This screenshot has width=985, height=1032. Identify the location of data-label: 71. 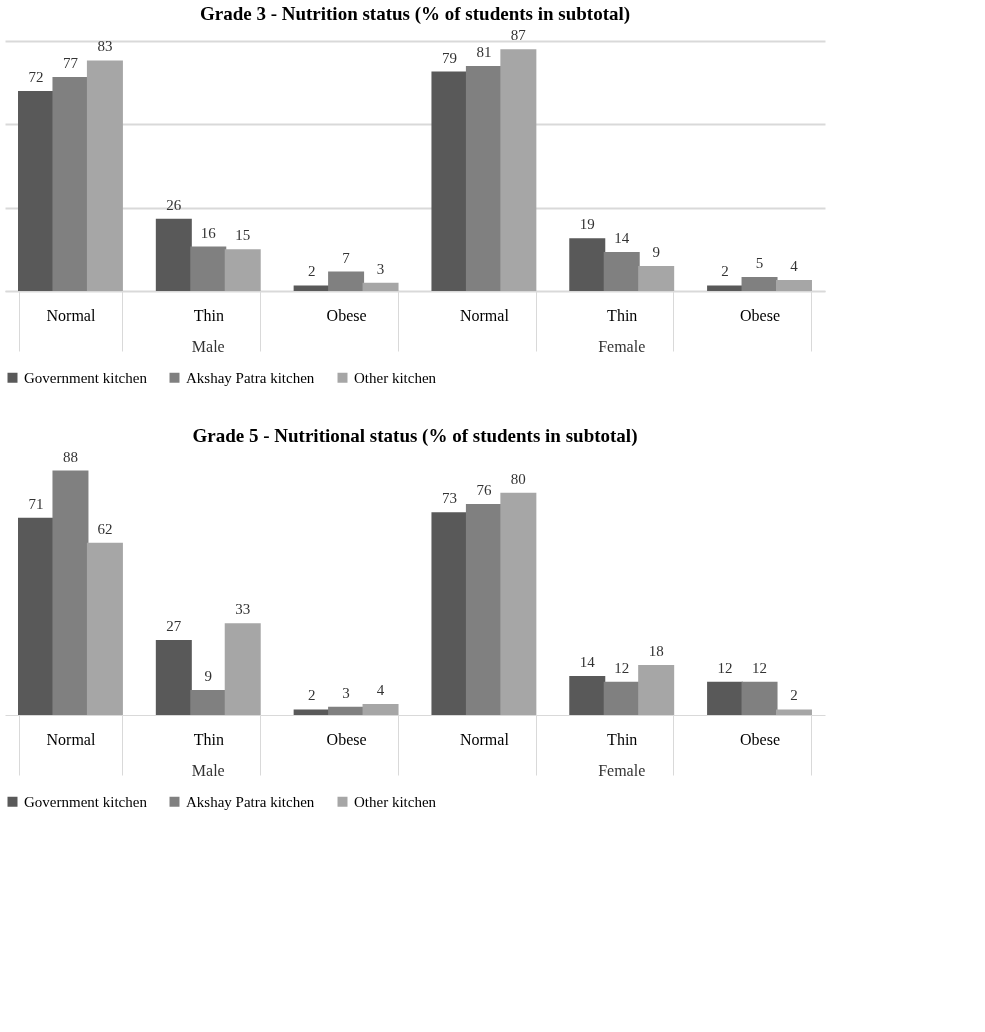
(36, 503).